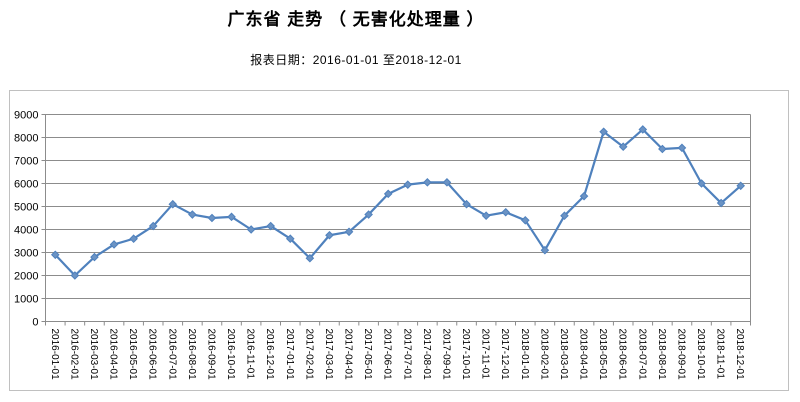 This screenshot has height=402, width=800. Describe the element at coordinates (328, 355) in the screenshot. I see `x-axis-label: 2017-03-01` at that location.